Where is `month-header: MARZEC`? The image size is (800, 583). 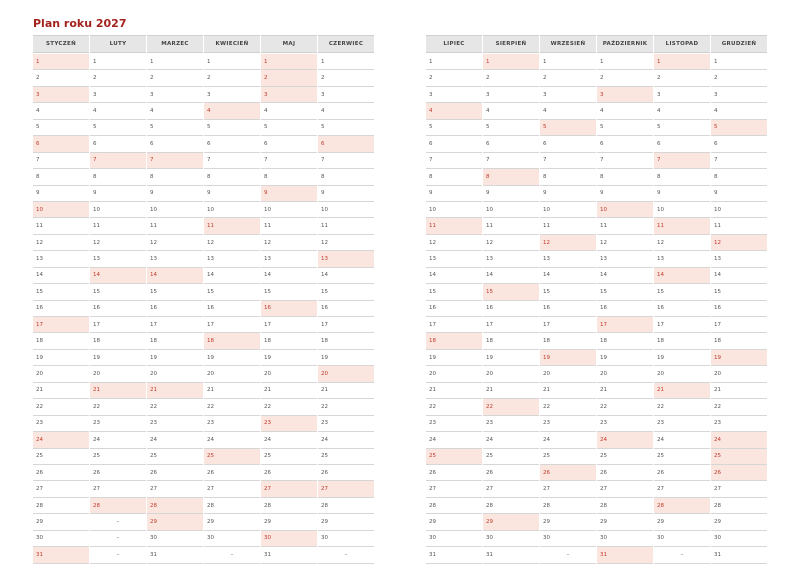
month-header: MARZEC is located at coordinates (175, 44).